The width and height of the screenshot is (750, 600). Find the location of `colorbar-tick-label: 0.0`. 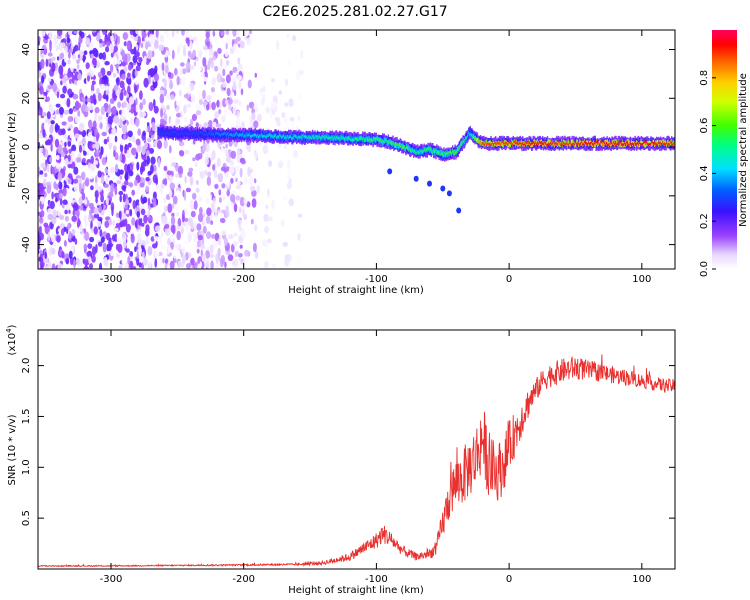

colorbar-tick-label: 0.0 is located at coordinates (704, 269).